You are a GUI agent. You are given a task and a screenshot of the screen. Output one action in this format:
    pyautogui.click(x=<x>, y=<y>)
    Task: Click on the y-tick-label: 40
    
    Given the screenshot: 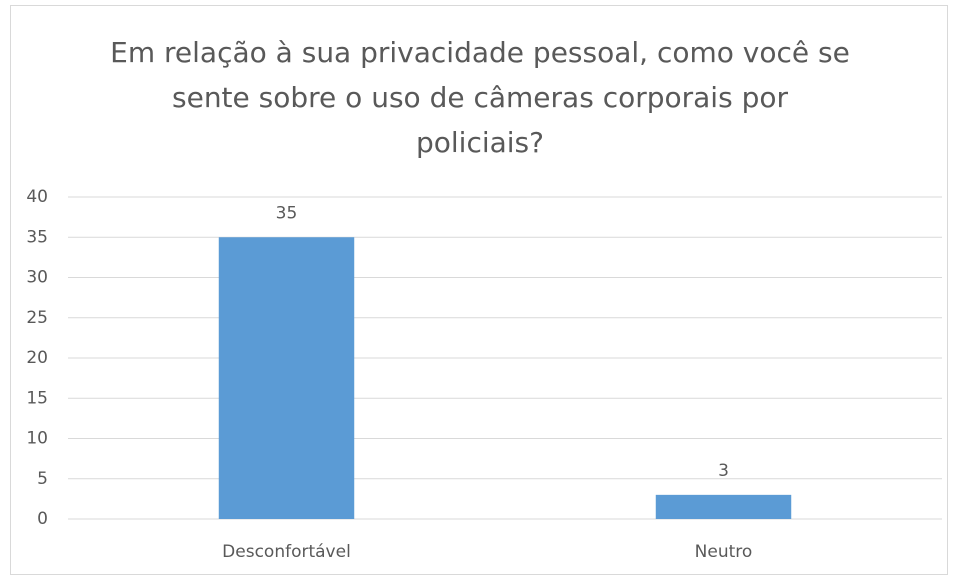 What is the action you would take?
    pyautogui.click(x=37, y=197)
    